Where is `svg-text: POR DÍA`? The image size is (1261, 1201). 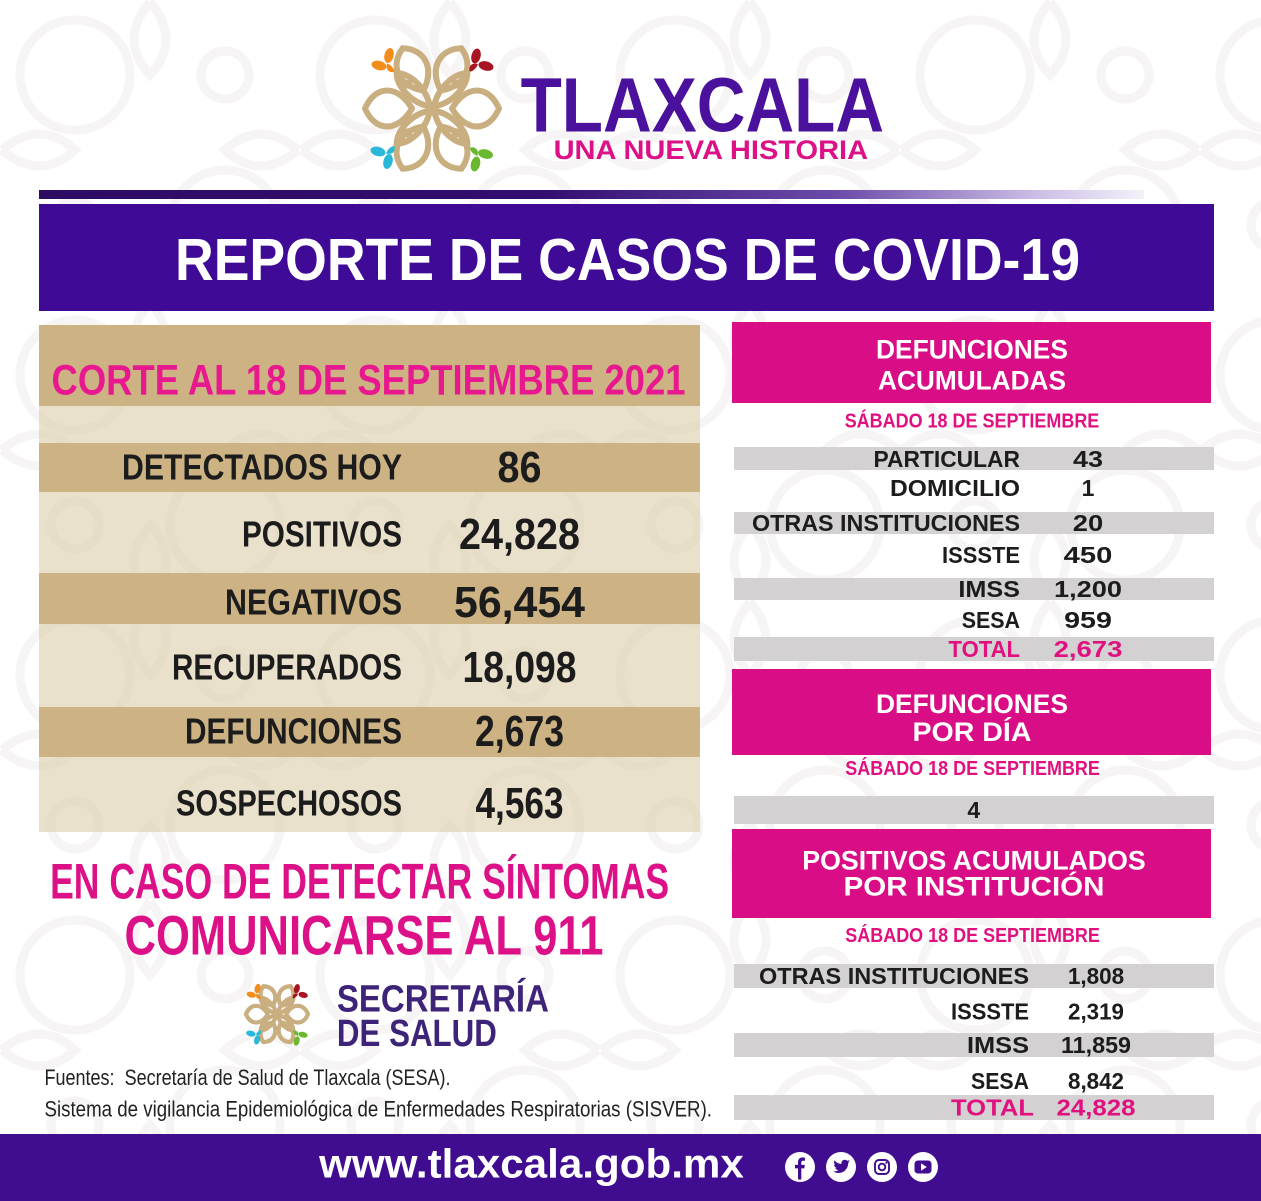 svg-text: POR DÍA is located at coordinates (972, 732).